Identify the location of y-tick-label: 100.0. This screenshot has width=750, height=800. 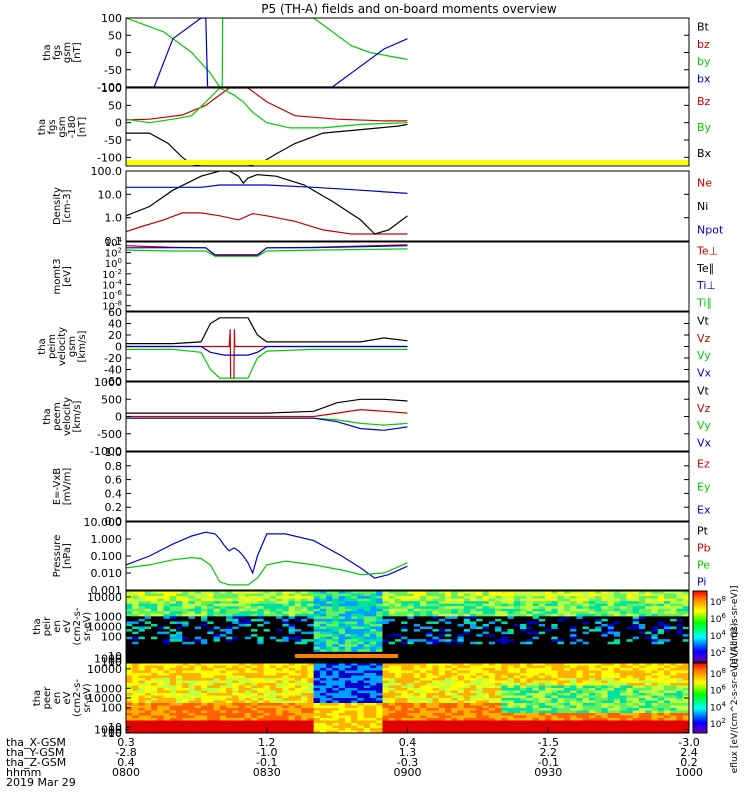
(107, 171).